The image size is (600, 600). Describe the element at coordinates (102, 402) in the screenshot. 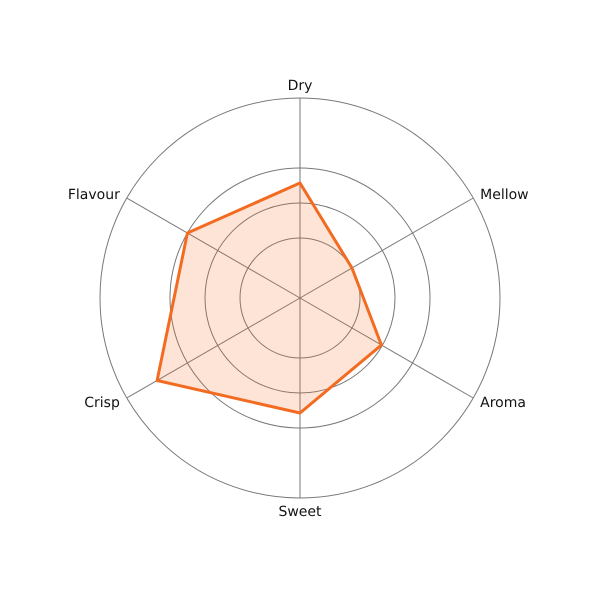

I see `spoke-label: Crisp` at that location.